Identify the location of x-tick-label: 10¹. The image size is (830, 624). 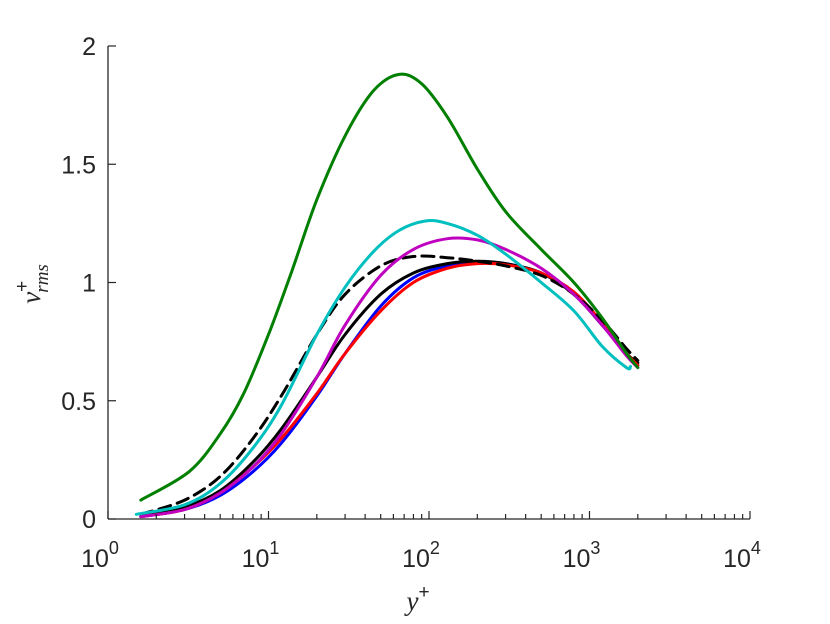
(261, 555).